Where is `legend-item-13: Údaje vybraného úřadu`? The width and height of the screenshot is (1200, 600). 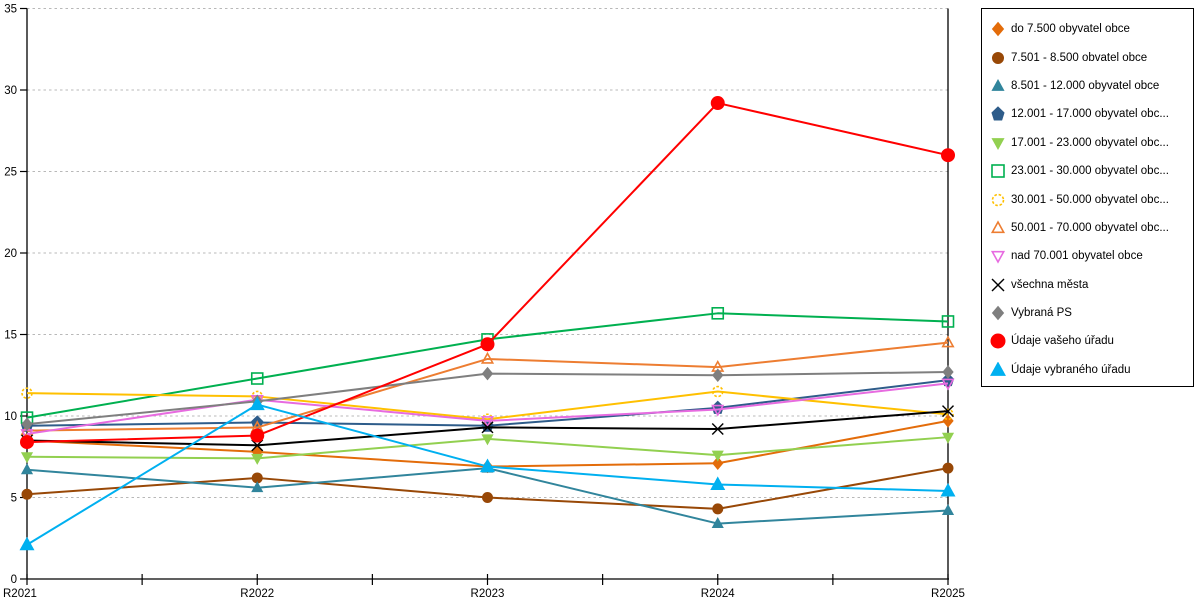 legend-item-13: Údaje vybraného úřadu is located at coordinates (1091, 370).